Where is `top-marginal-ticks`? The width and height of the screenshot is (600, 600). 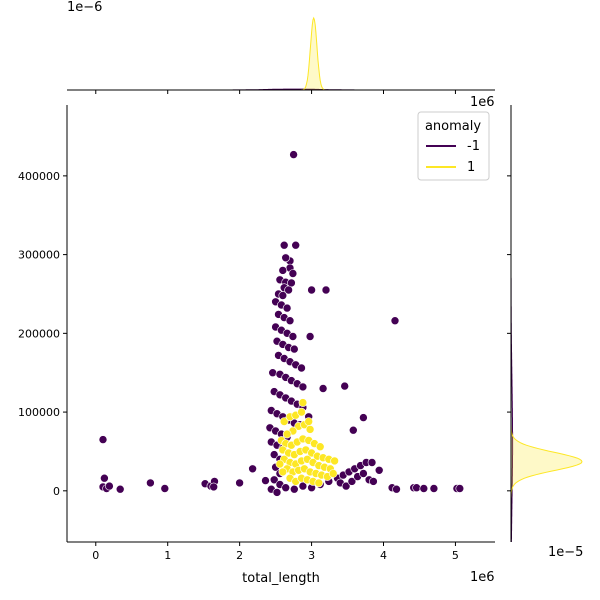 top-marginal-ticks is located at coordinates (275, 92).